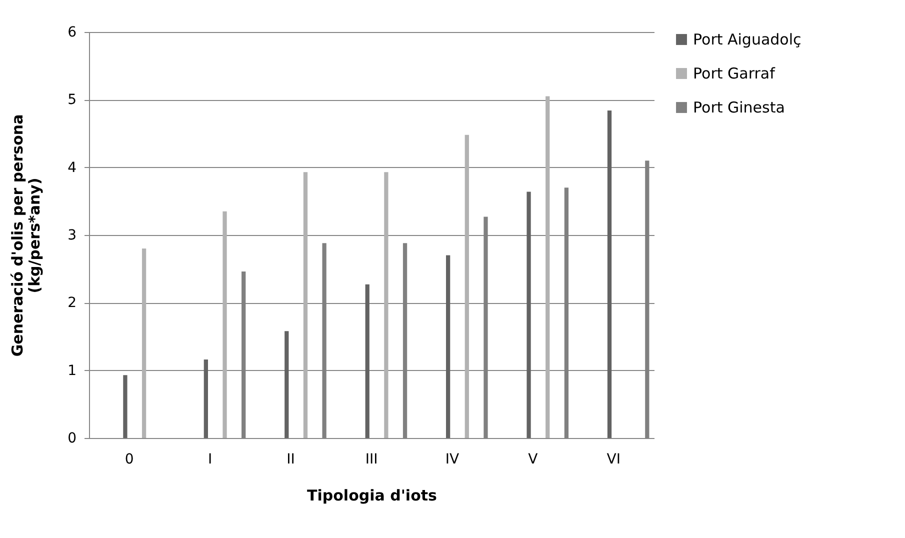  What do you see at coordinates (371, 460) in the screenshot?
I see `x-tick-label: III` at bounding box center [371, 460].